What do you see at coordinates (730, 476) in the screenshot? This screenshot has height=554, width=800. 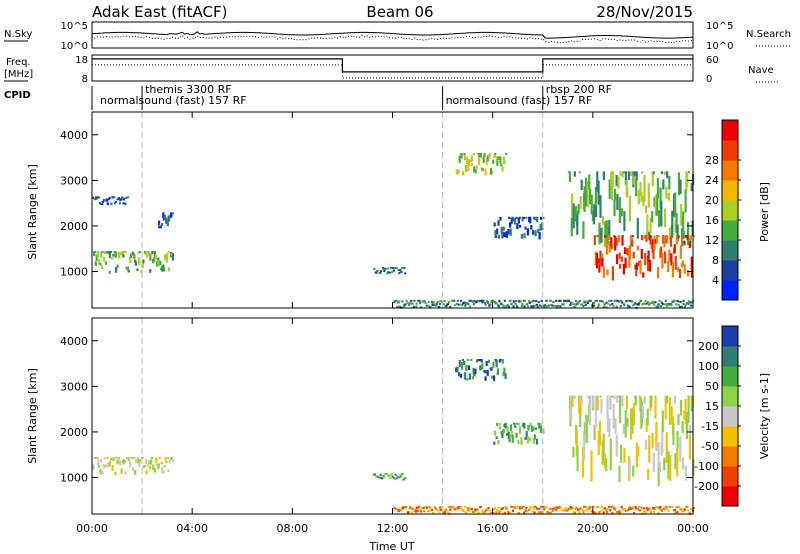 I see `colorbar-segment` at bounding box center [730, 476].